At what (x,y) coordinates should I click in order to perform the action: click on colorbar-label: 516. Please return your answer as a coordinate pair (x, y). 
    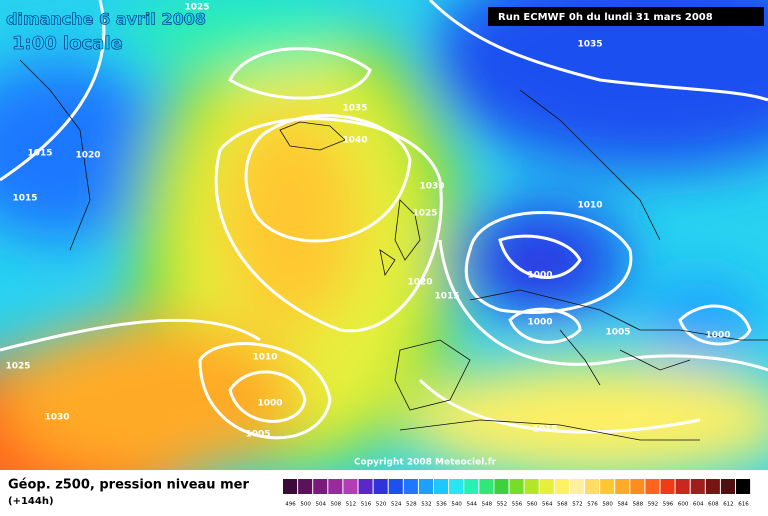
    Looking at the image, I should click on (366, 505).